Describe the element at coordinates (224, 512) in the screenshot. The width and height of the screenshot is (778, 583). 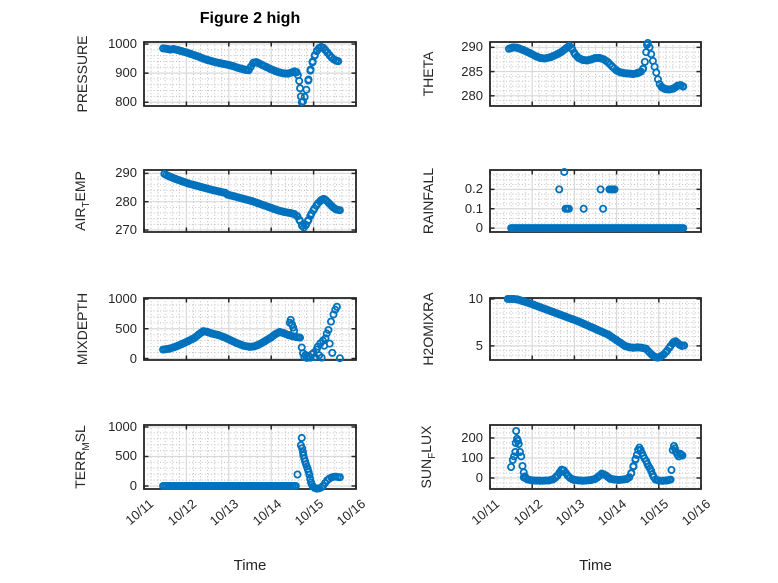
I see `x-tick-label-terr-msl: 10/13` at that location.